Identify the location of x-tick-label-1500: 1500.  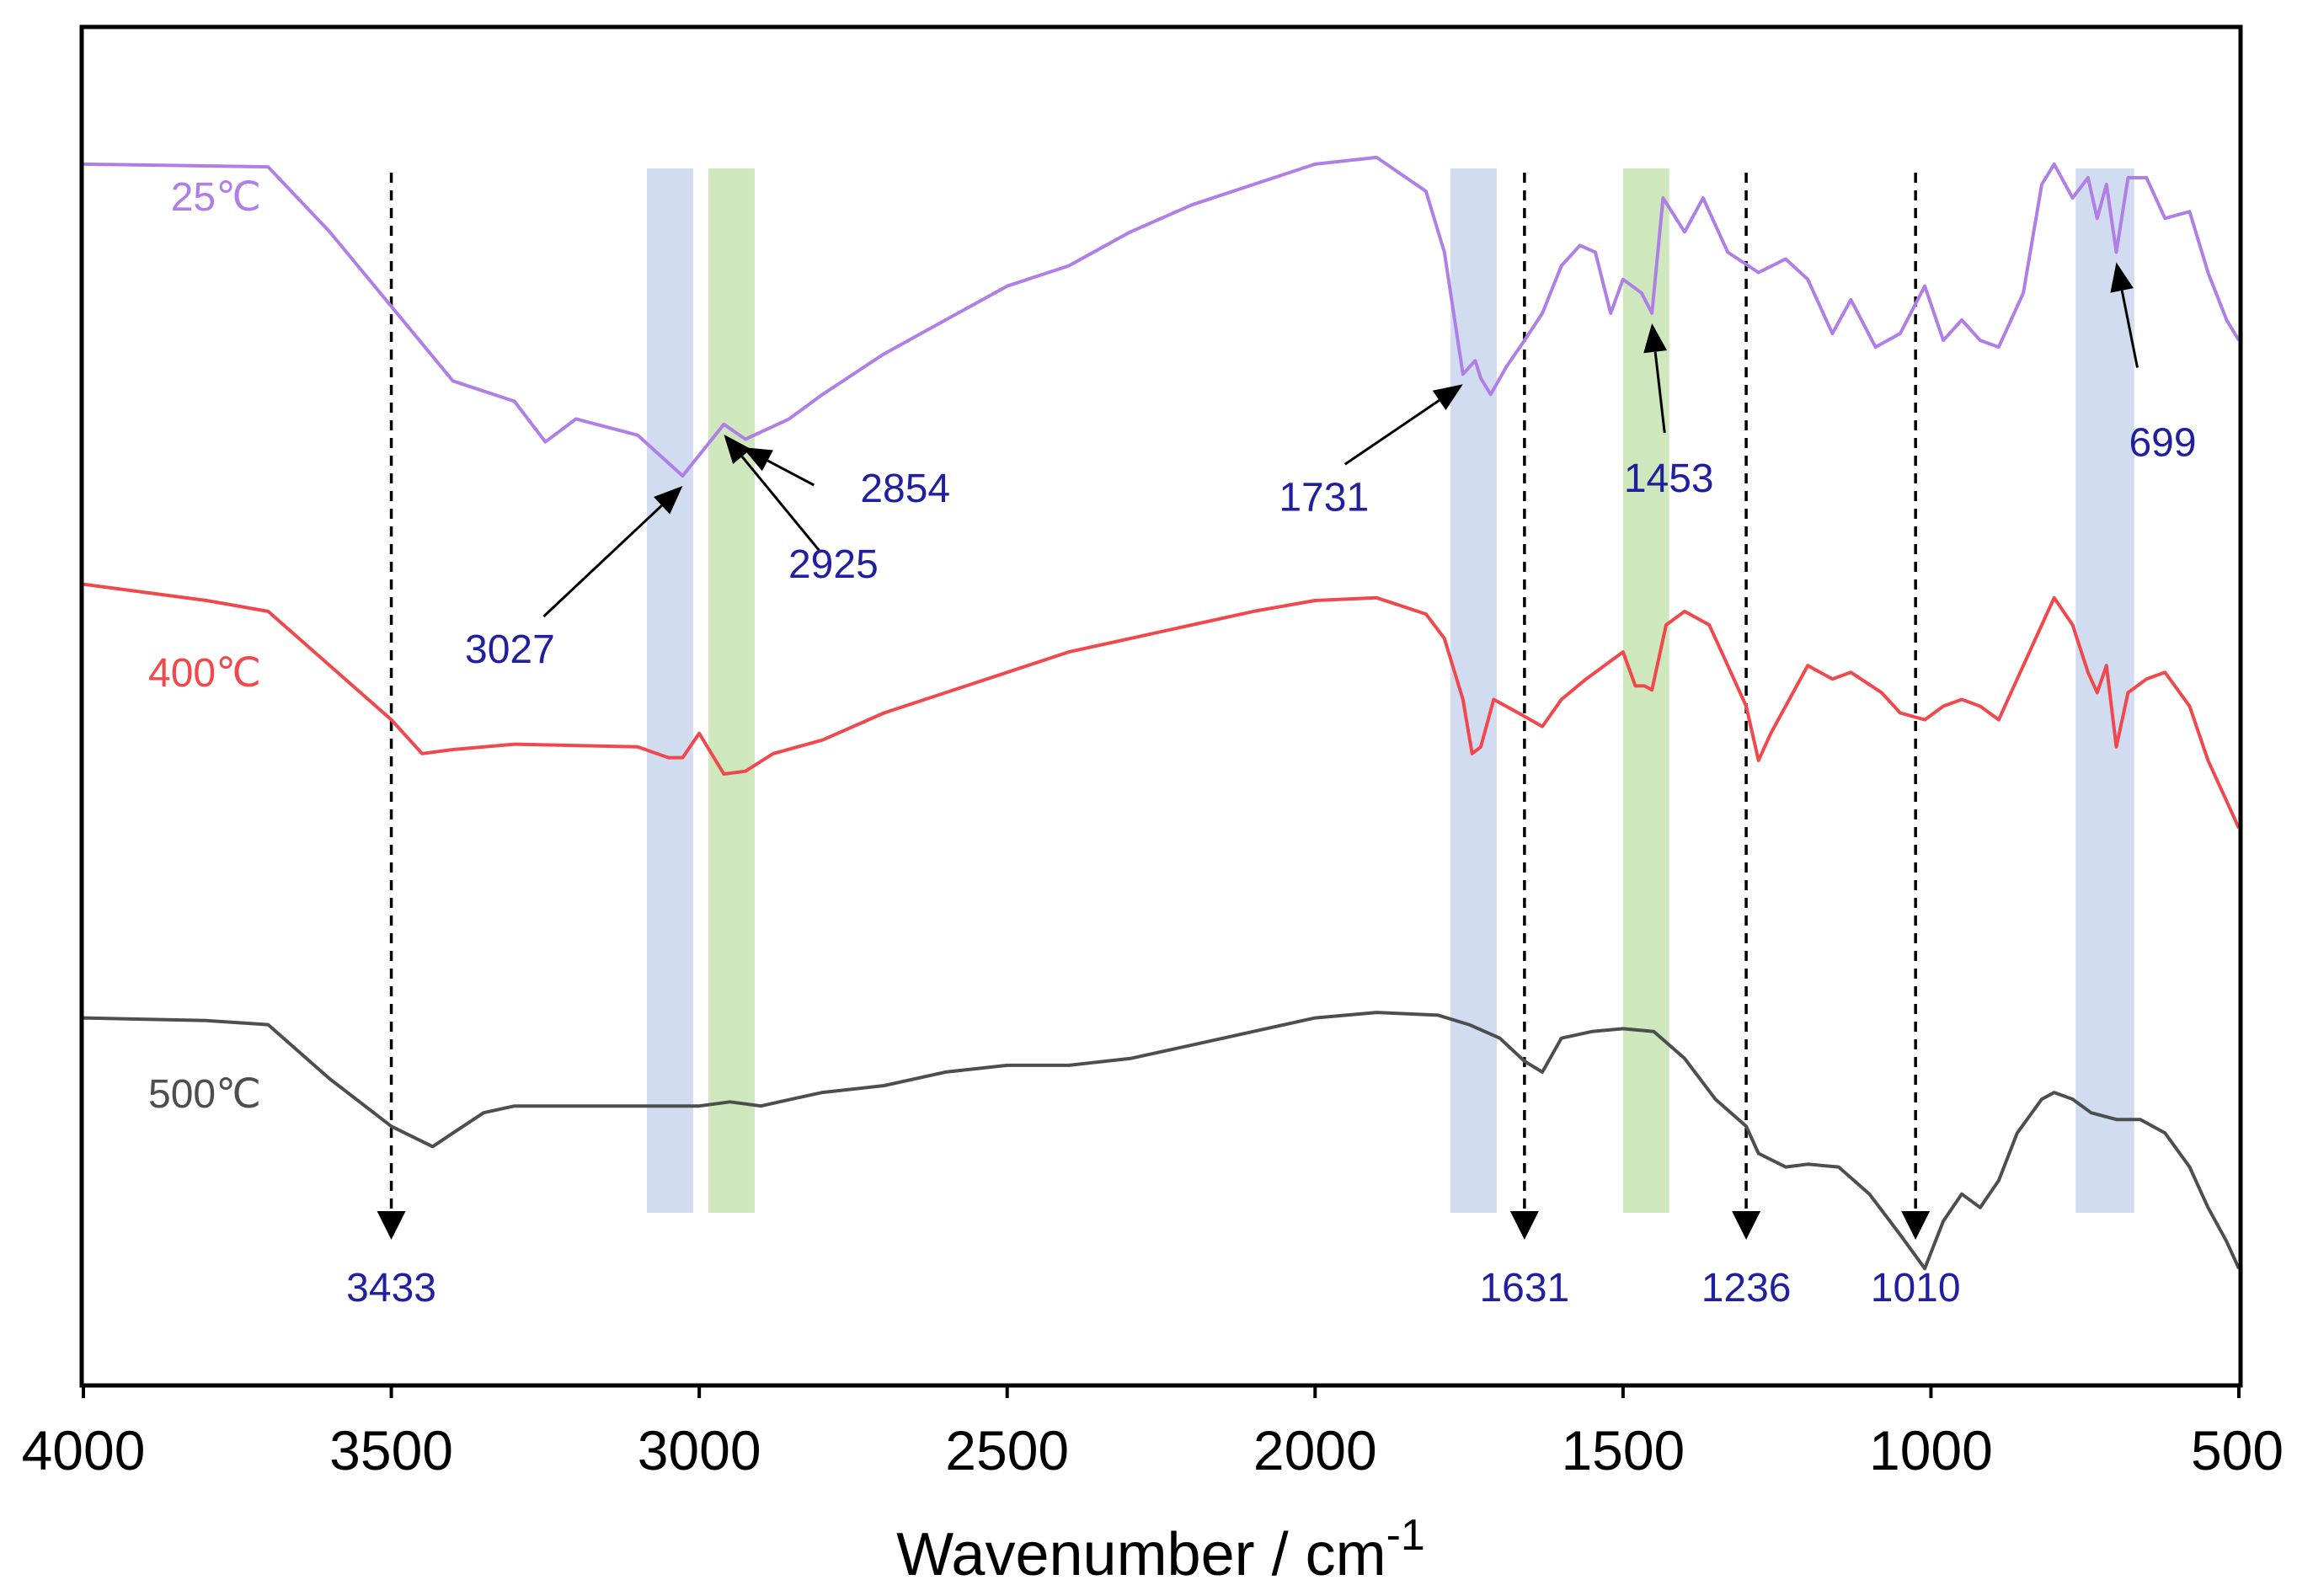
(1623, 1450).